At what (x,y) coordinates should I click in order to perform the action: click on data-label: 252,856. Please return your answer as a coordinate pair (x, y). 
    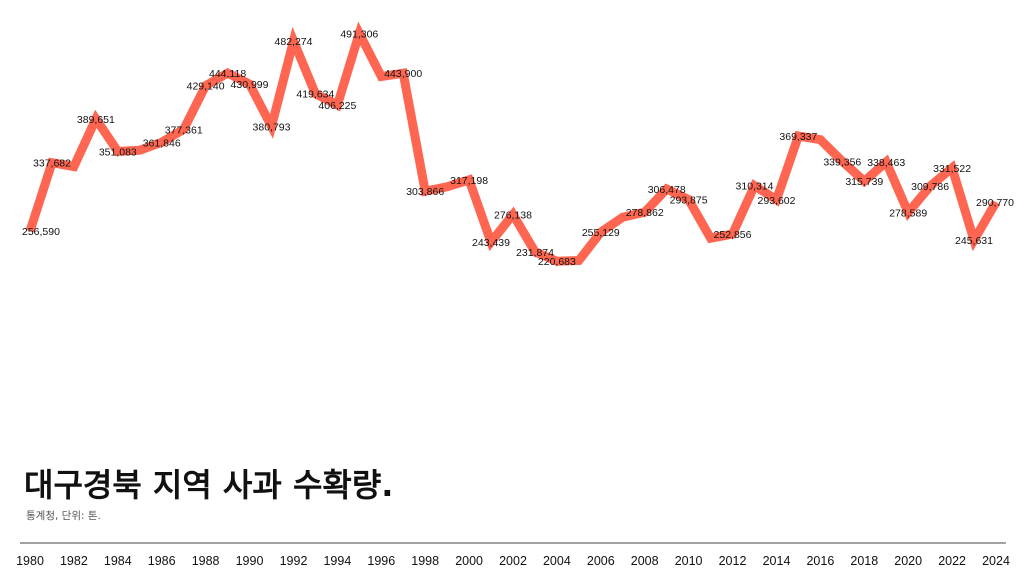
    Looking at the image, I should click on (733, 235).